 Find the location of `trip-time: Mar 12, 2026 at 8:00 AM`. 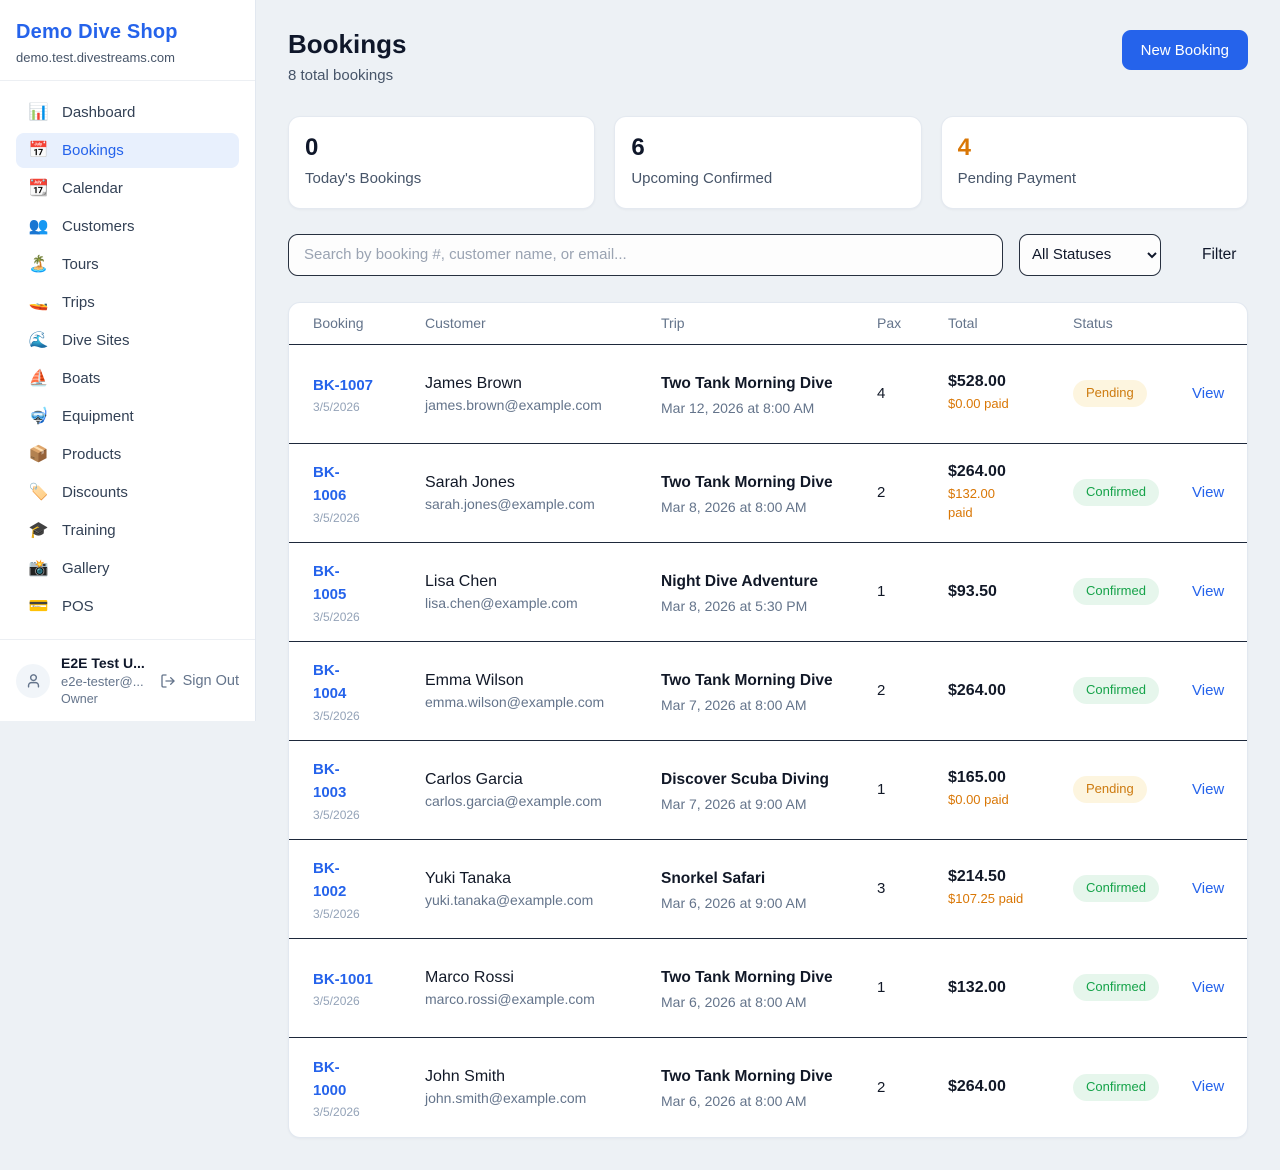

trip-time: Mar 12, 2026 at 8:00 AM is located at coordinates (738, 407).